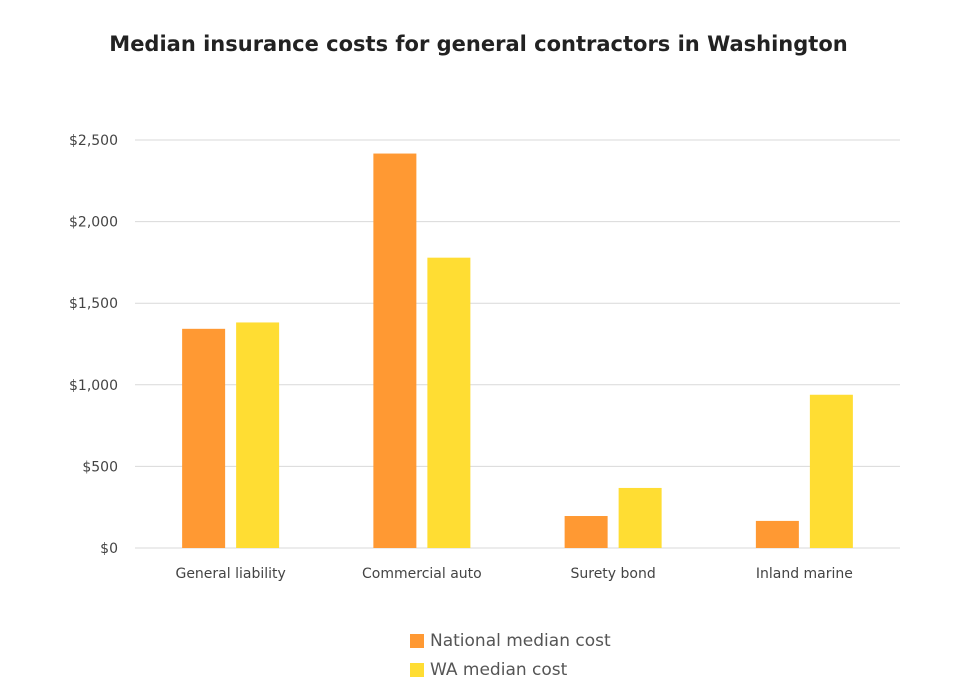 This screenshot has height=684, width=957. I want to click on y-tick-label: $500, so click(100, 467).